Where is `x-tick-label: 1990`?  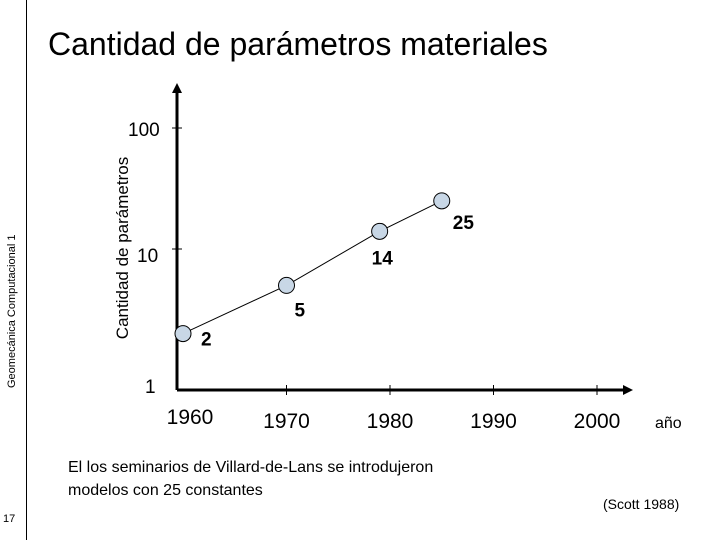
x-tick-label: 1990 is located at coordinates (493, 421).